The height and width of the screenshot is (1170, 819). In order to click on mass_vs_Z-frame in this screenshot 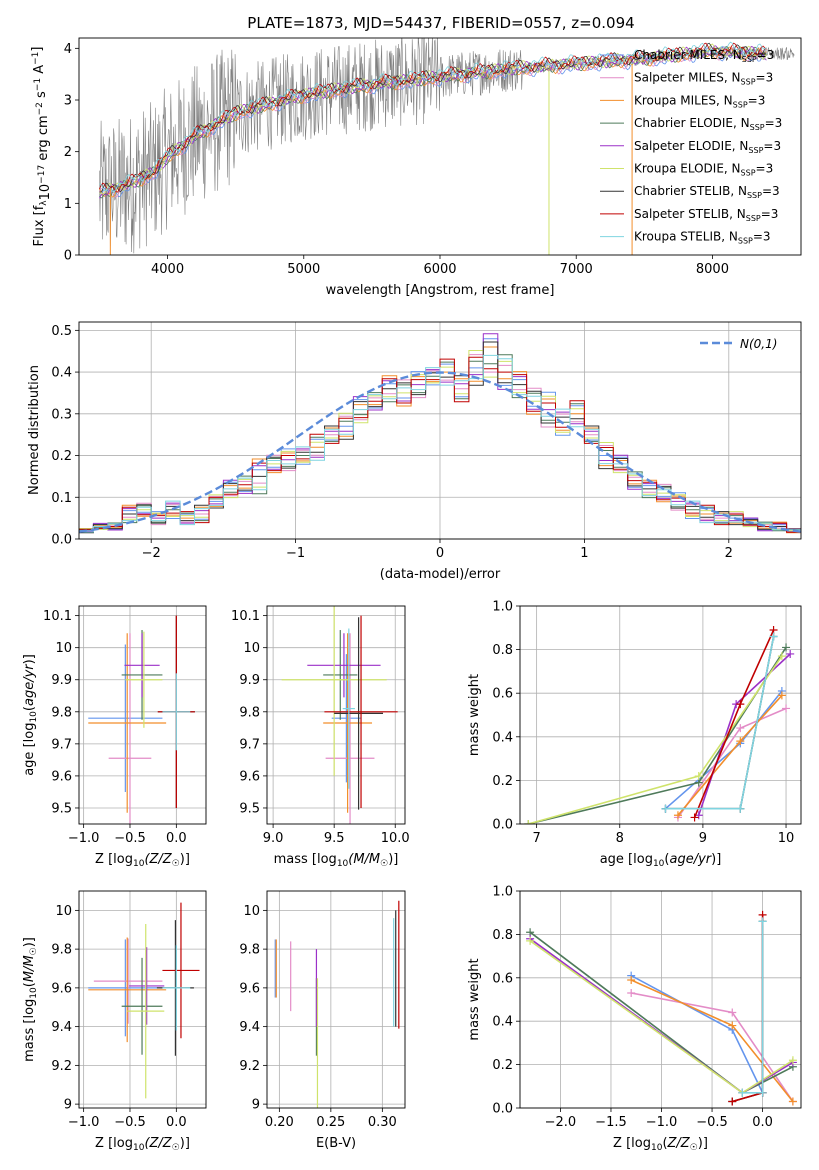, I will do `click(142, 999)`.